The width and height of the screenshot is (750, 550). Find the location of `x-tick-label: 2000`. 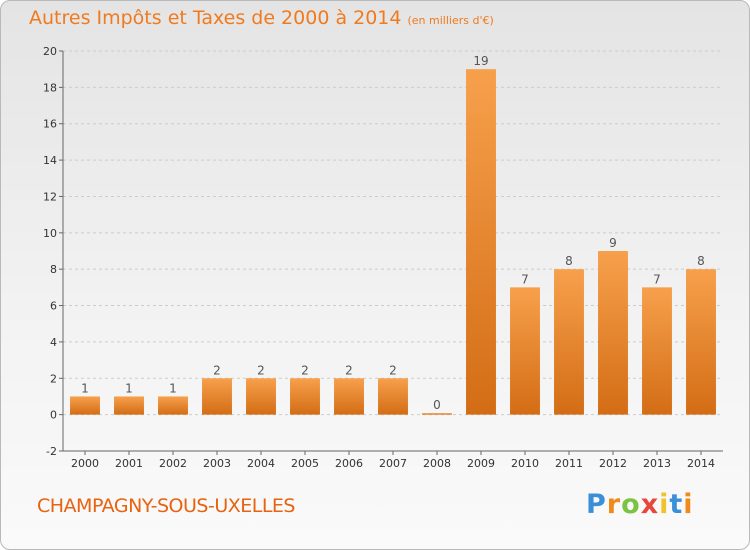

x-tick-label: 2000 is located at coordinates (85, 463).